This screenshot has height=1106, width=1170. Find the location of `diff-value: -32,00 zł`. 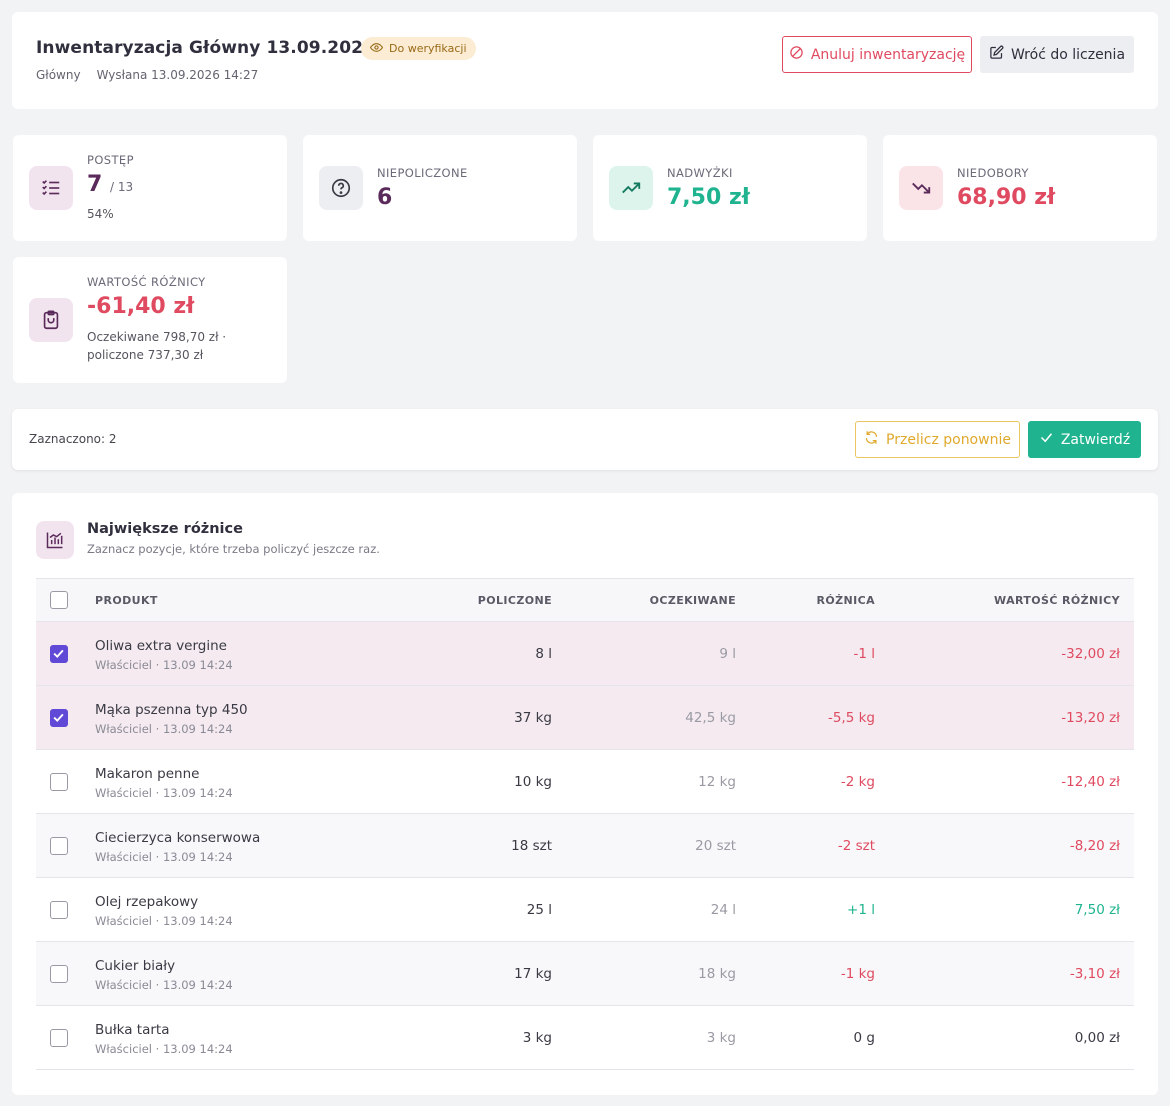

diff-value: -32,00 zł is located at coordinates (1090, 654).